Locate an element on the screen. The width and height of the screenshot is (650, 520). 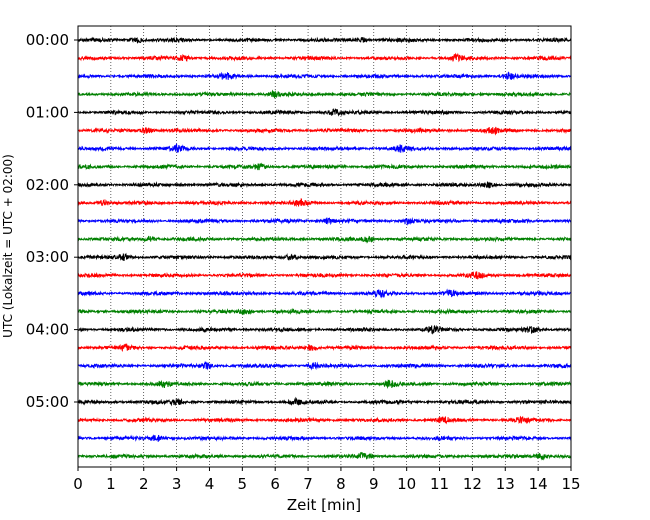
y-axis: 00:00 01:00 02:00 03:00 04:00 05:00 is located at coordinates (52, 221).